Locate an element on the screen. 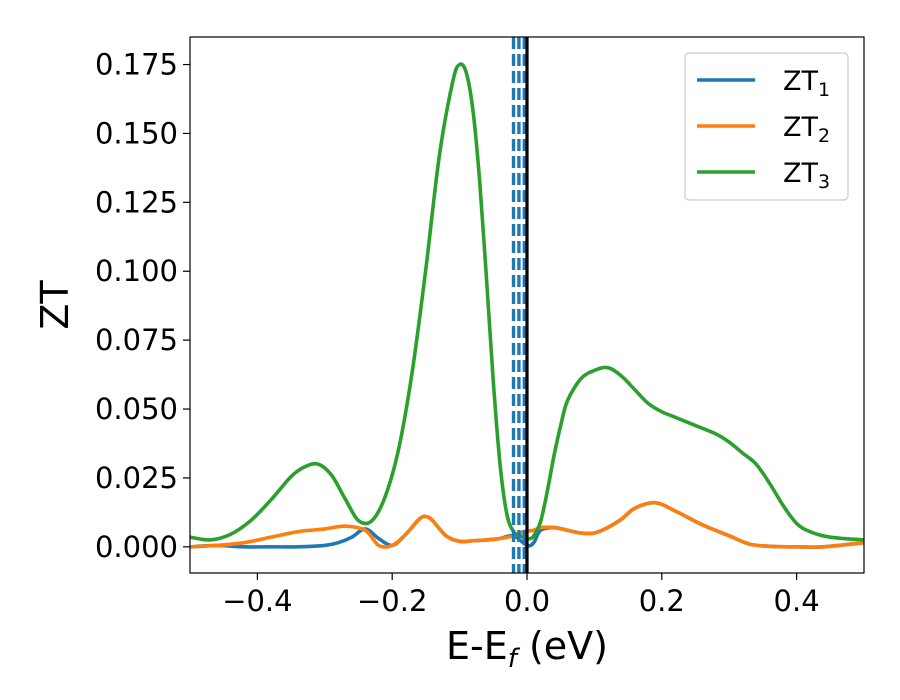  legend-label-3: ZT3 is located at coordinates (806, 175).